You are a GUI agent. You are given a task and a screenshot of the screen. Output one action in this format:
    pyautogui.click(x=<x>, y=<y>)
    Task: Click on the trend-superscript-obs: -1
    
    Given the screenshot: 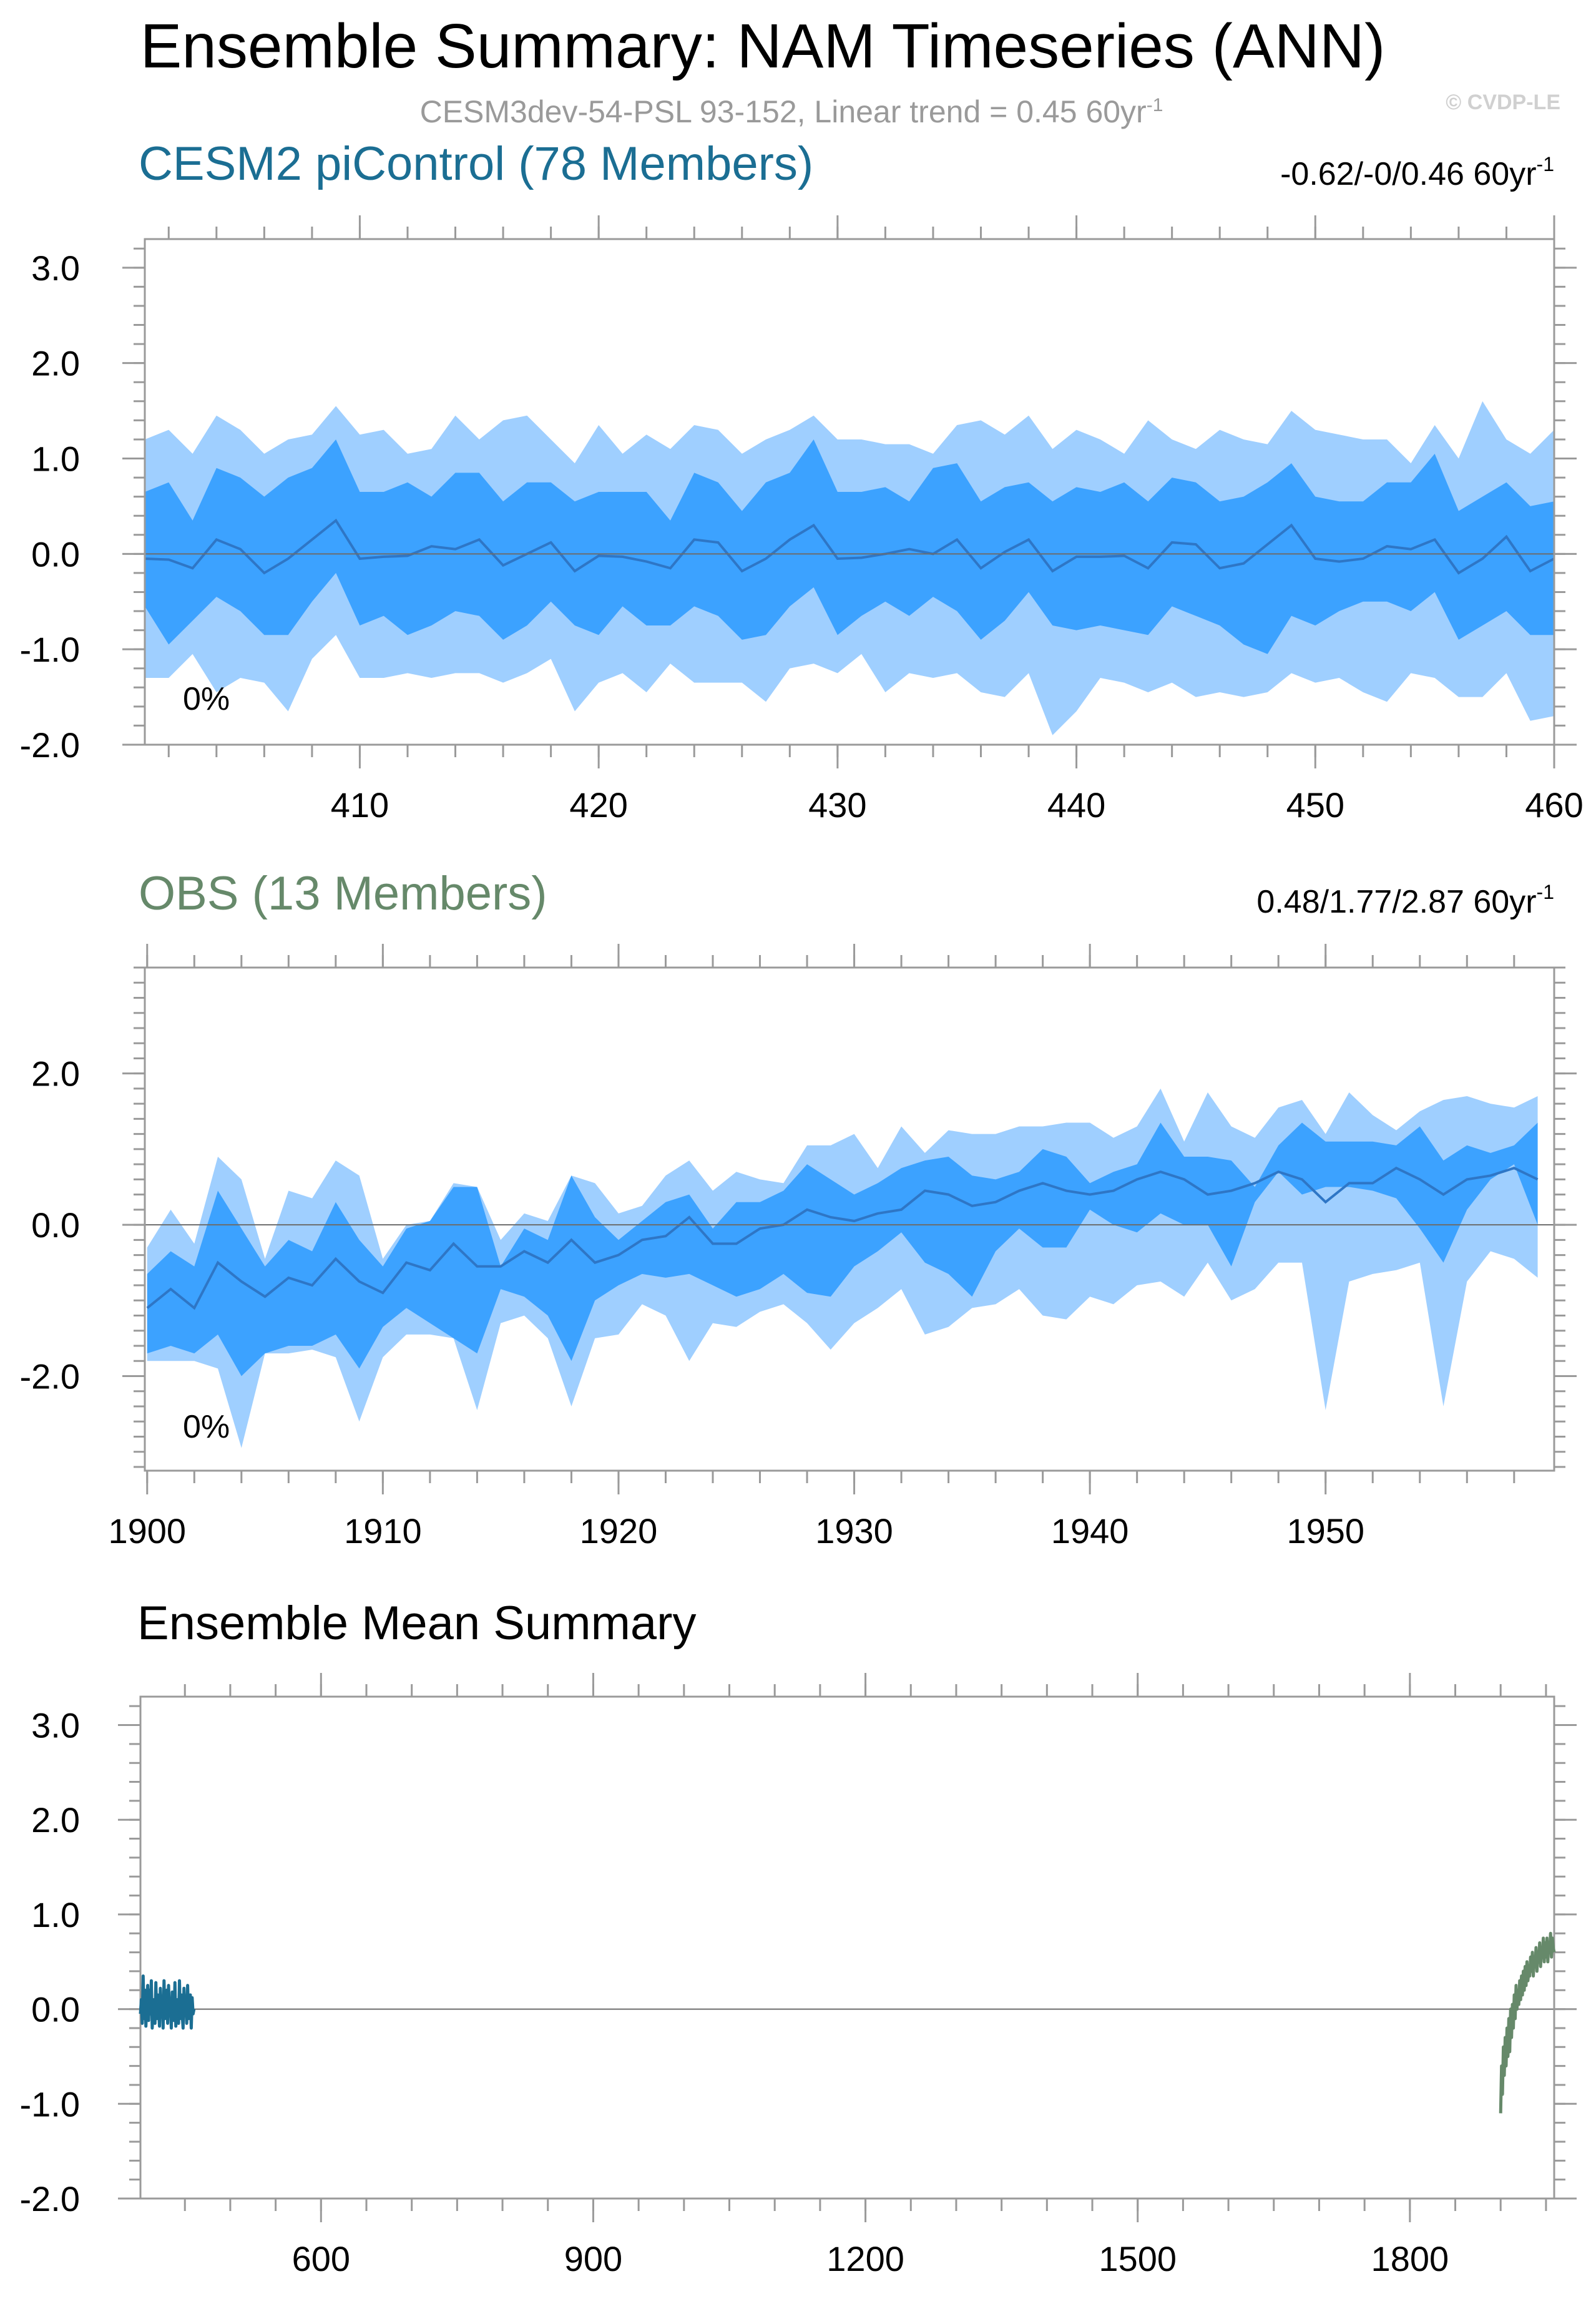 What is the action you would take?
    pyautogui.click(x=1545, y=892)
    